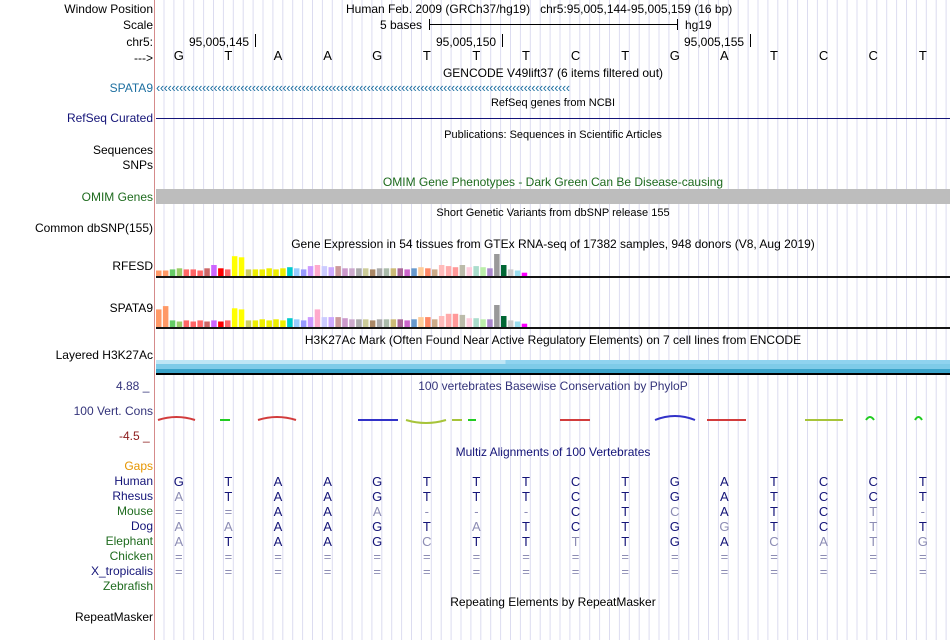 This screenshot has width=950, height=640. What do you see at coordinates (138, 466) in the screenshot?
I see `gaps-label: Gaps` at bounding box center [138, 466].